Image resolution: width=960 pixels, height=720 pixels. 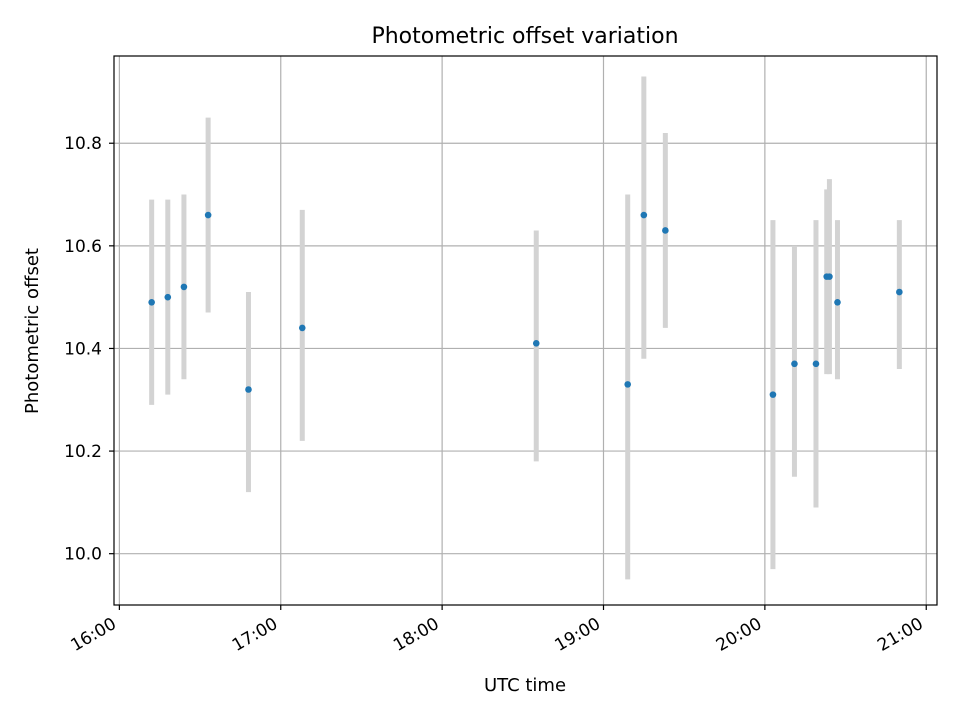 What do you see at coordinates (83, 452) in the screenshot?
I see `y-tick-label: 10.2` at bounding box center [83, 452].